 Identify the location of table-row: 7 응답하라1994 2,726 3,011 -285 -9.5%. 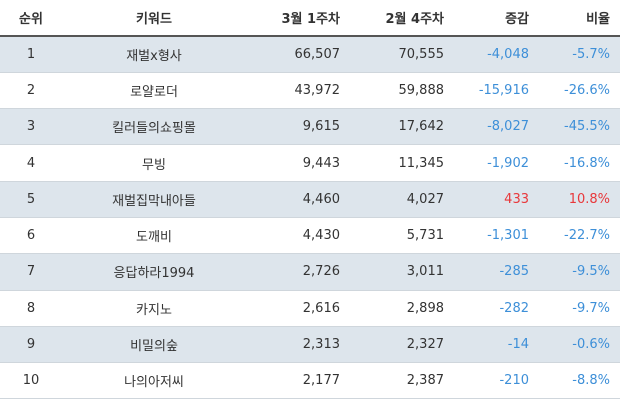
(310, 272).